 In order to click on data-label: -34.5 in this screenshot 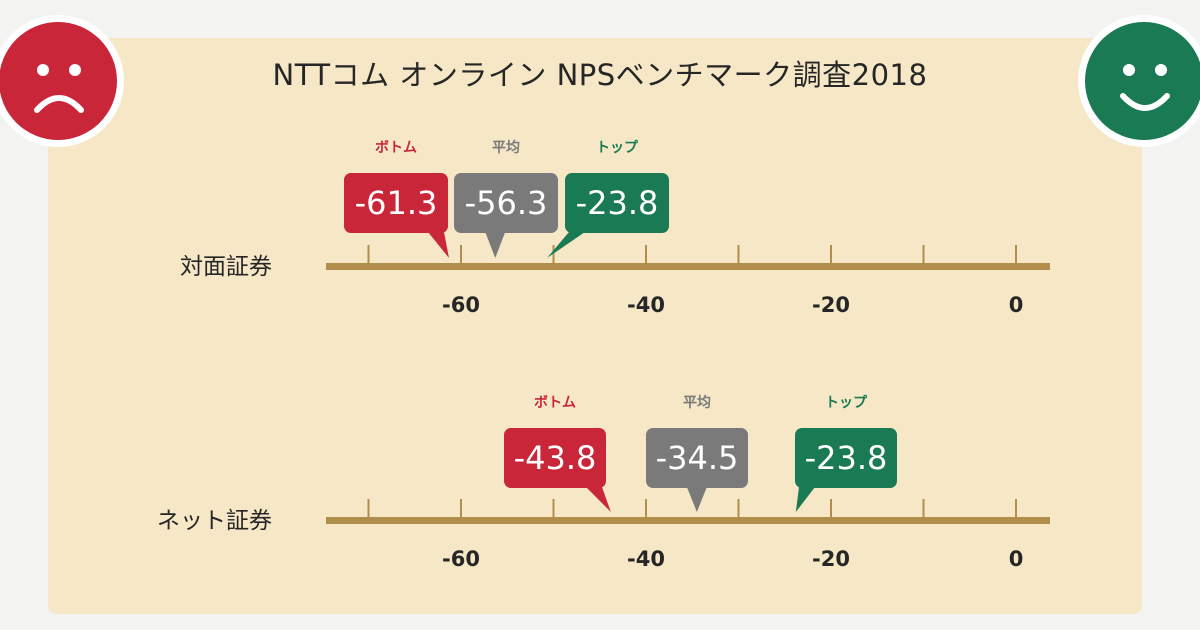, I will do `click(697, 458)`.